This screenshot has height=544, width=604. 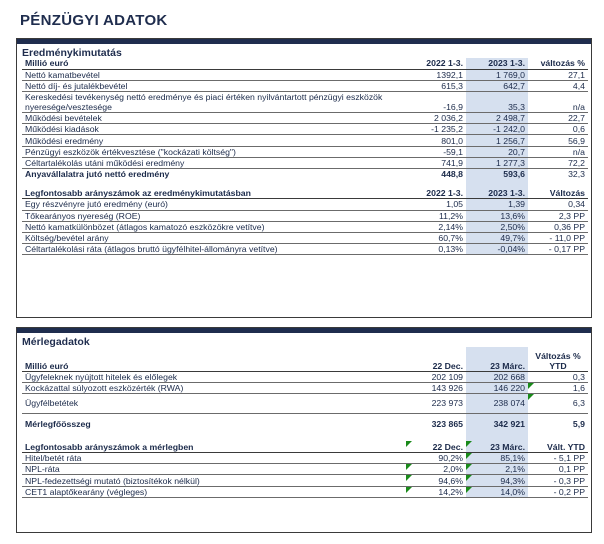 I want to click on table-row: Nettó kamatbevétel 1392,1 1 769,0 27,1, so click(x=305, y=75).